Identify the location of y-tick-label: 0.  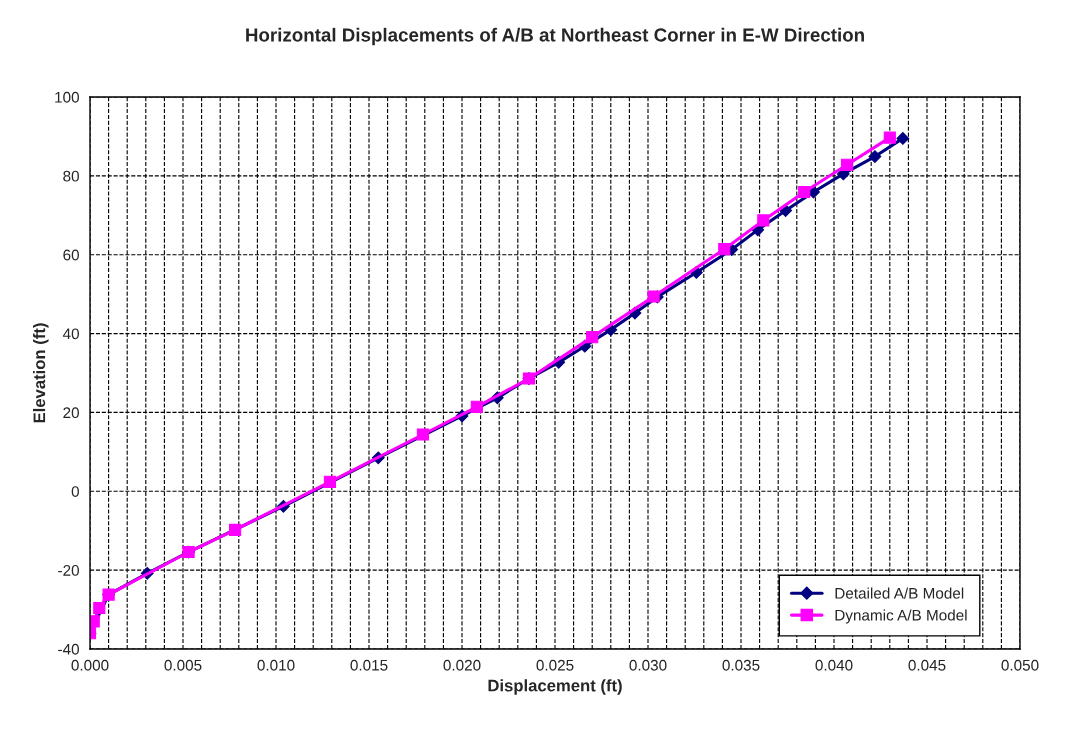
(75, 491).